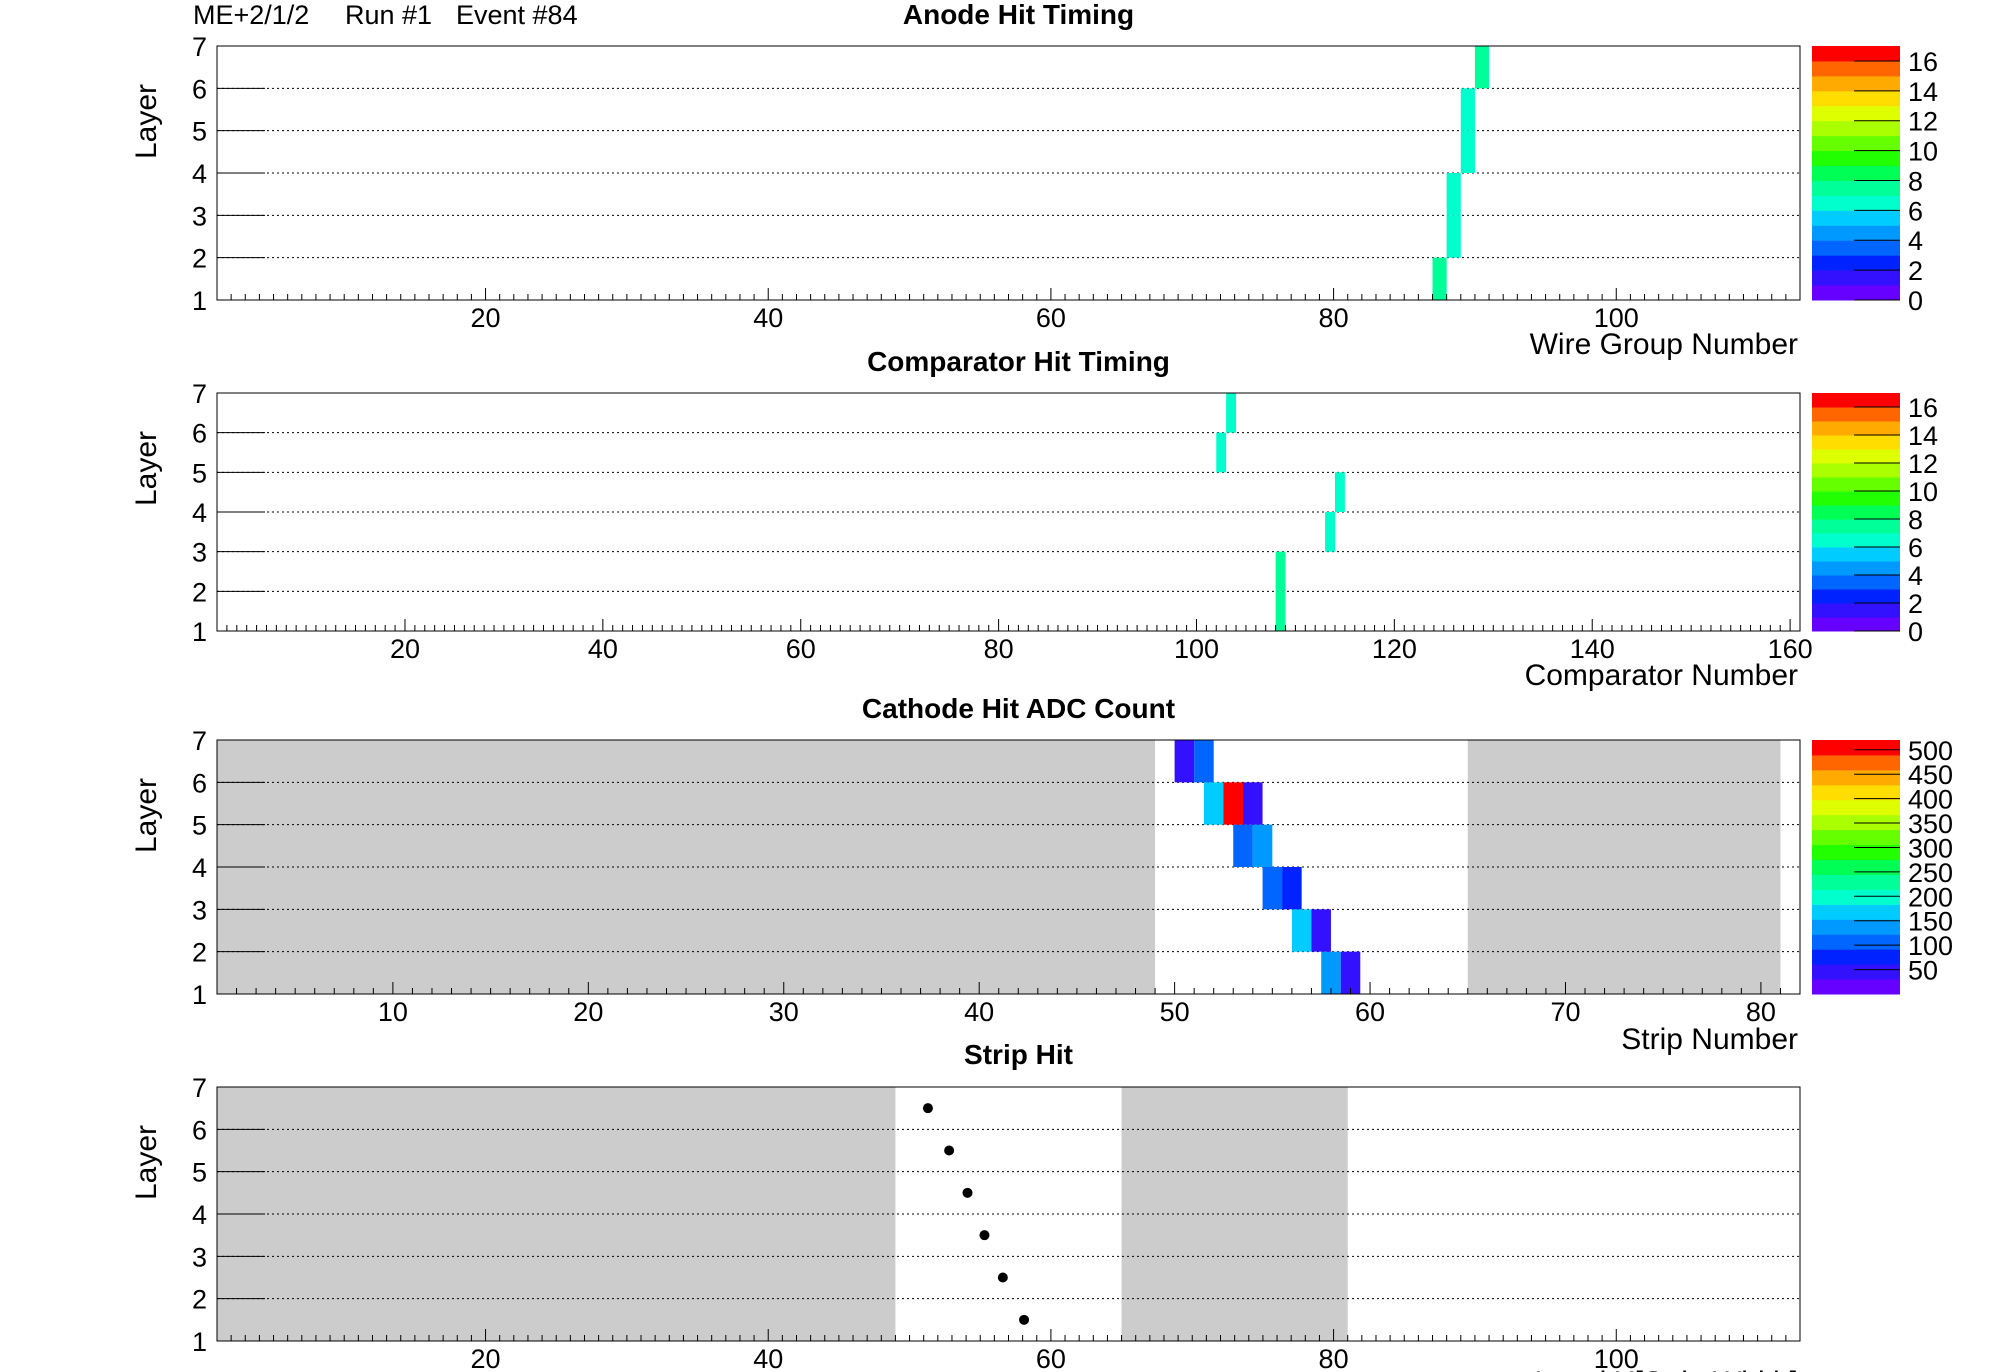 Image resolution: width=1996 pixels, height=1372 pixels. I want to click on panel-title: Cathode Hit ADC Count, so click(1018, 708).